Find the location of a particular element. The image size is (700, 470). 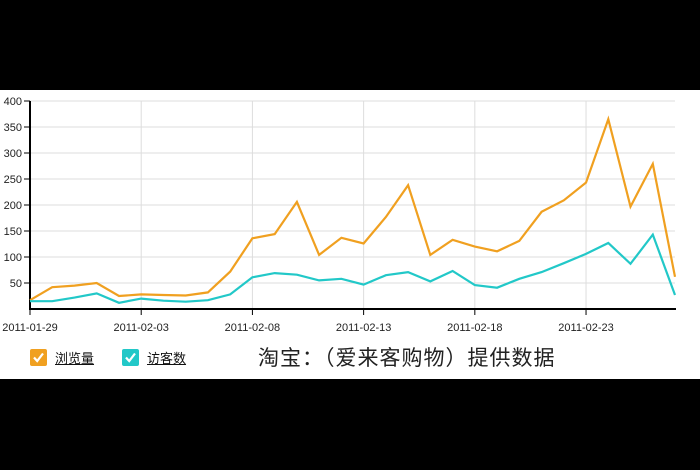

y-tick-label: 150 is located at coordinates (13, 232).